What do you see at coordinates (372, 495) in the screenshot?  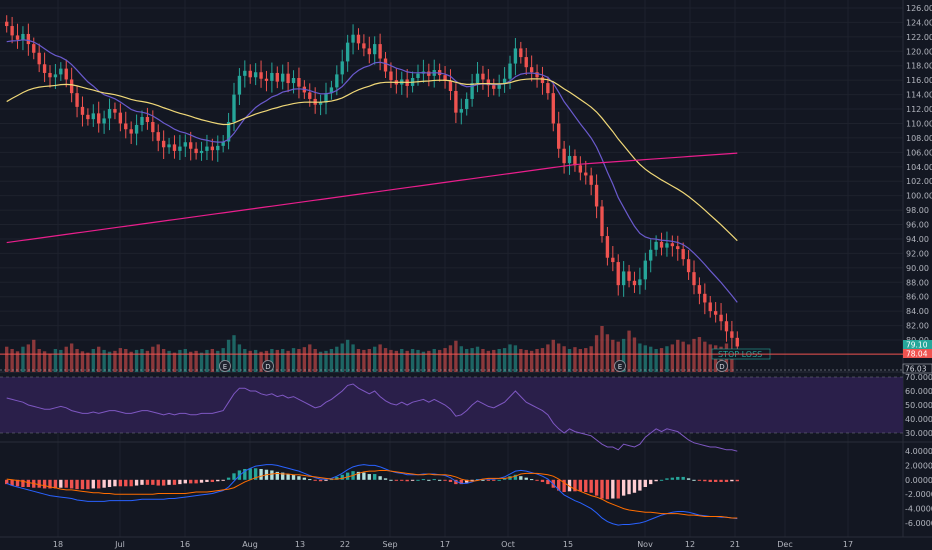 I see `macd-pane` at bounding box center [372, 495].